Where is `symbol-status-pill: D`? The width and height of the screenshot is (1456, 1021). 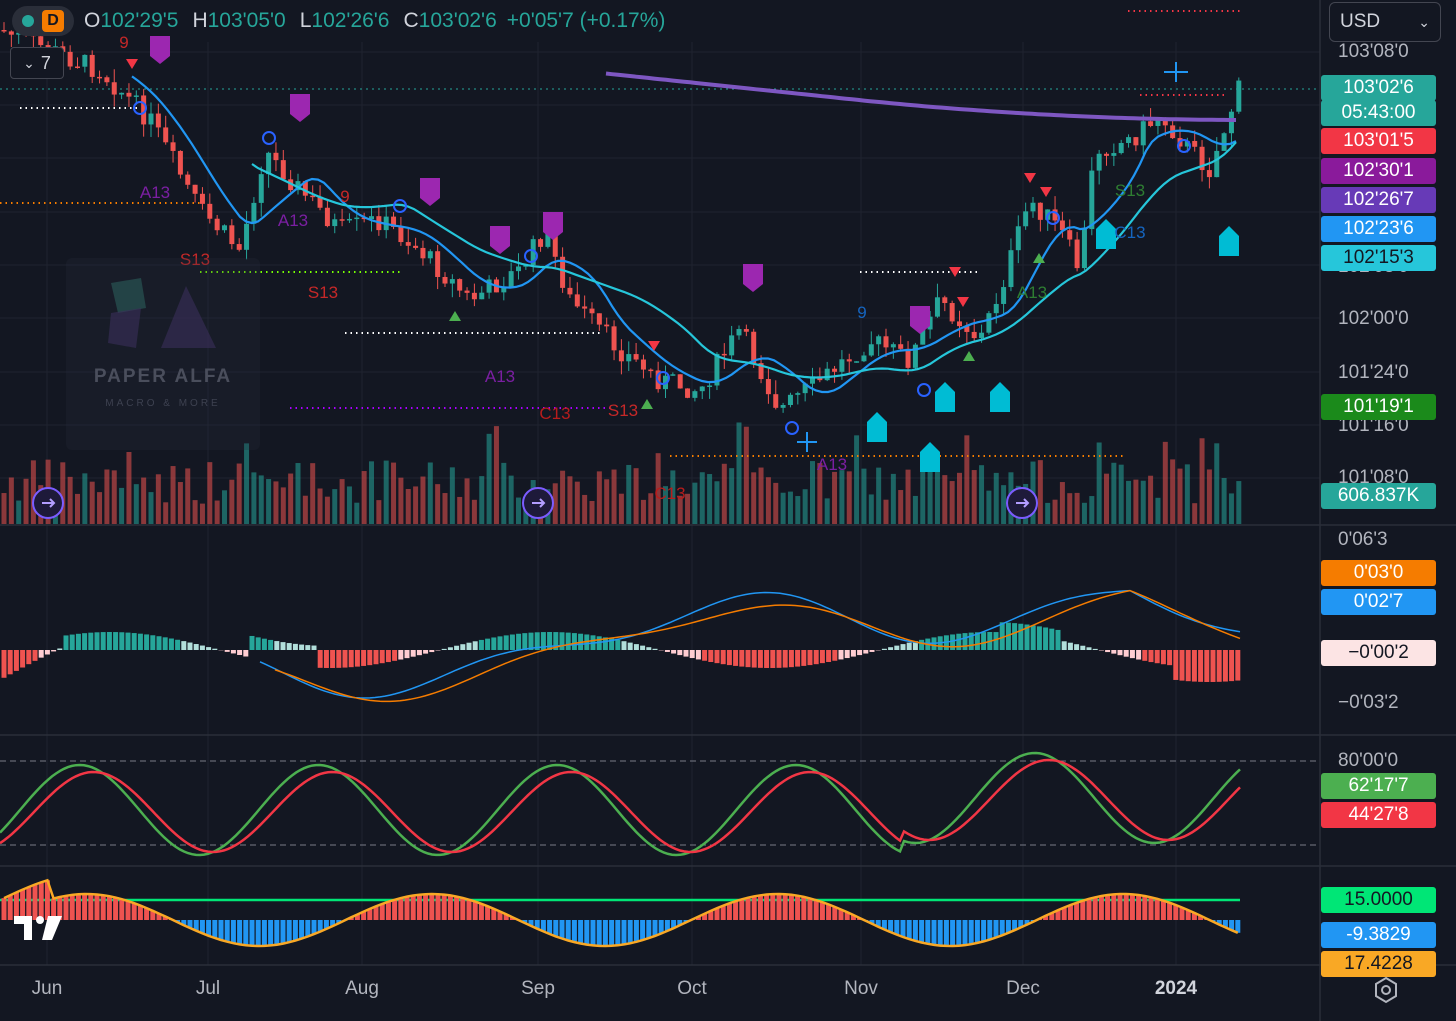 symbol-status-pill: D is located at coordinates (43, 21).